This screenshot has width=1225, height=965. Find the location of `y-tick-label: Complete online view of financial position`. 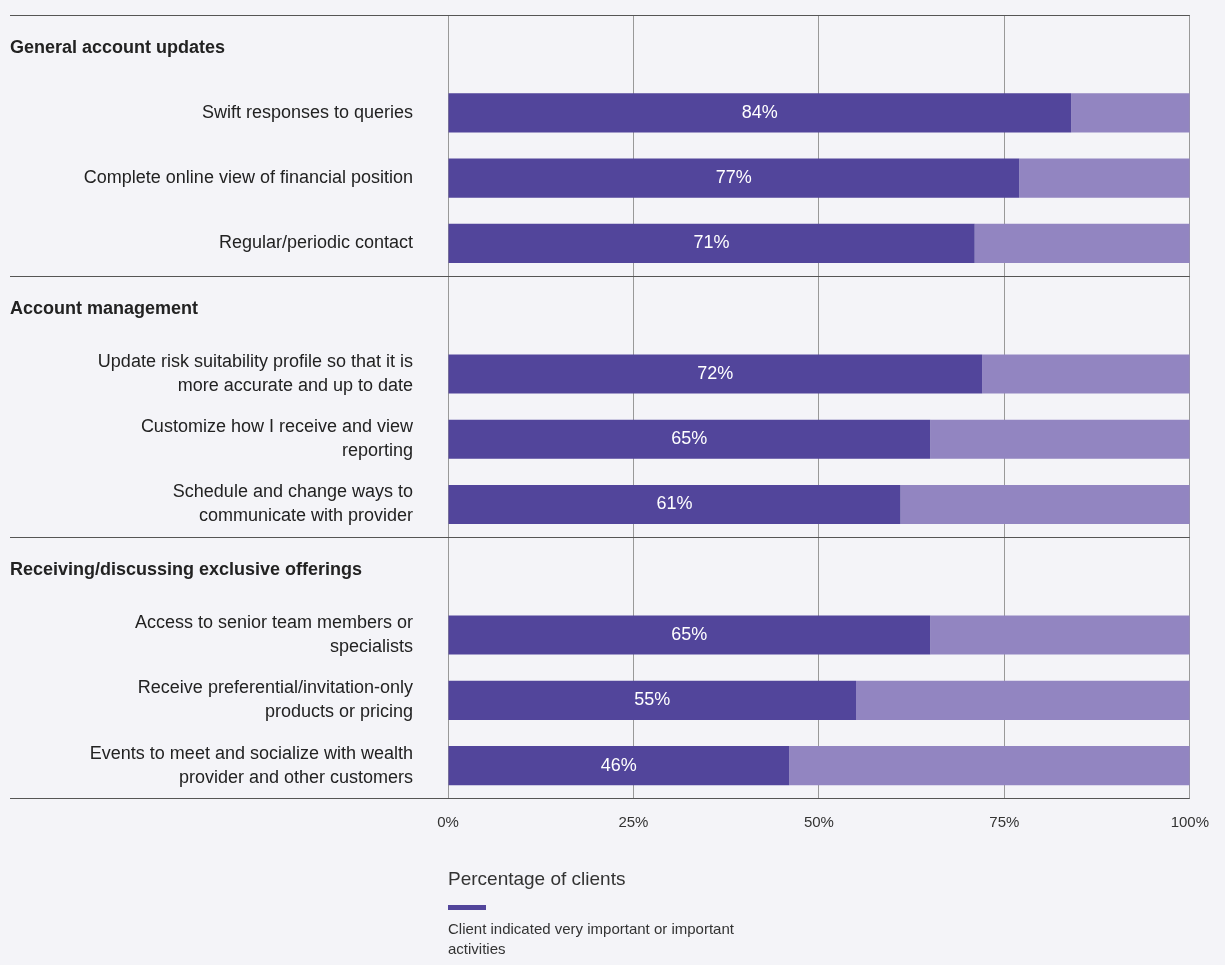

y-tick-label: Complete online view of financial position is located at coordinates (248, 177).